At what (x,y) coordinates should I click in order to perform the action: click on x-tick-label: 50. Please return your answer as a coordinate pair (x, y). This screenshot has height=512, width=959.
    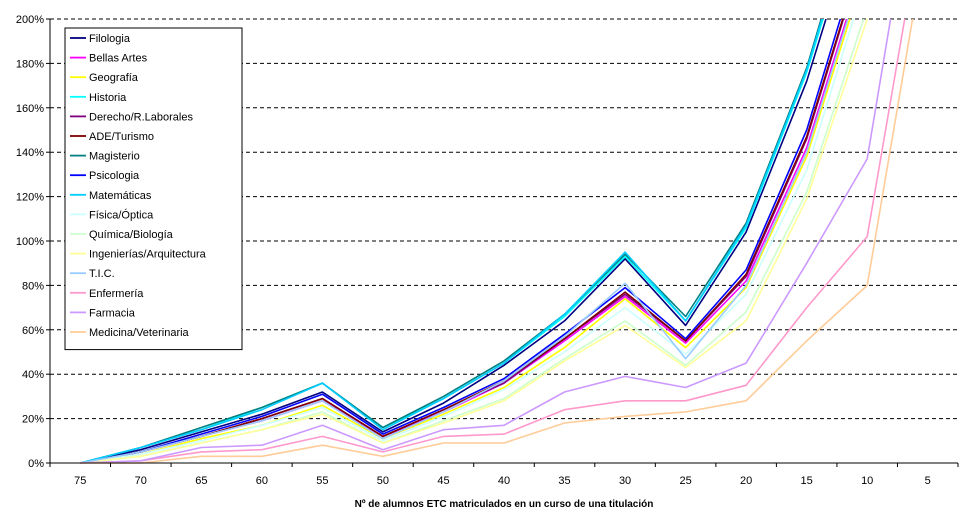
    Looking at the image, I should click on (383, 481).